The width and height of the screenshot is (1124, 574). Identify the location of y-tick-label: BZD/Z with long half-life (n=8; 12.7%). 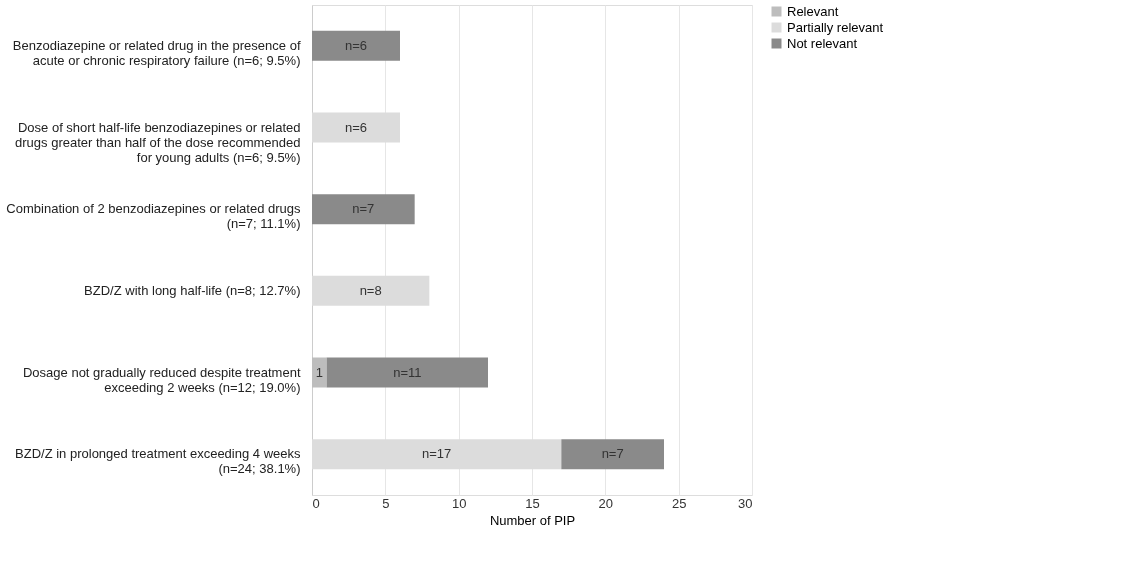
(192, 290).